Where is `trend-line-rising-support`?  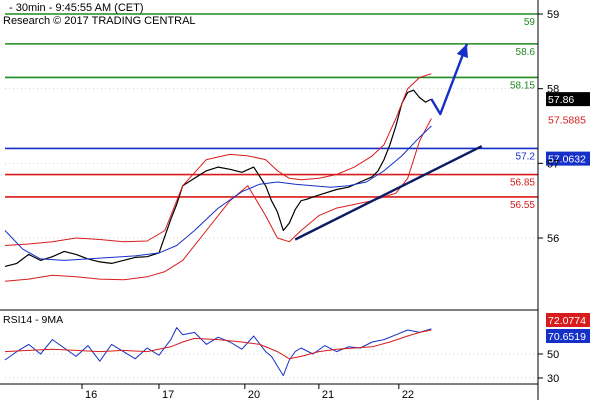 trend-line-rising-support is located at coordinates (388, 193).